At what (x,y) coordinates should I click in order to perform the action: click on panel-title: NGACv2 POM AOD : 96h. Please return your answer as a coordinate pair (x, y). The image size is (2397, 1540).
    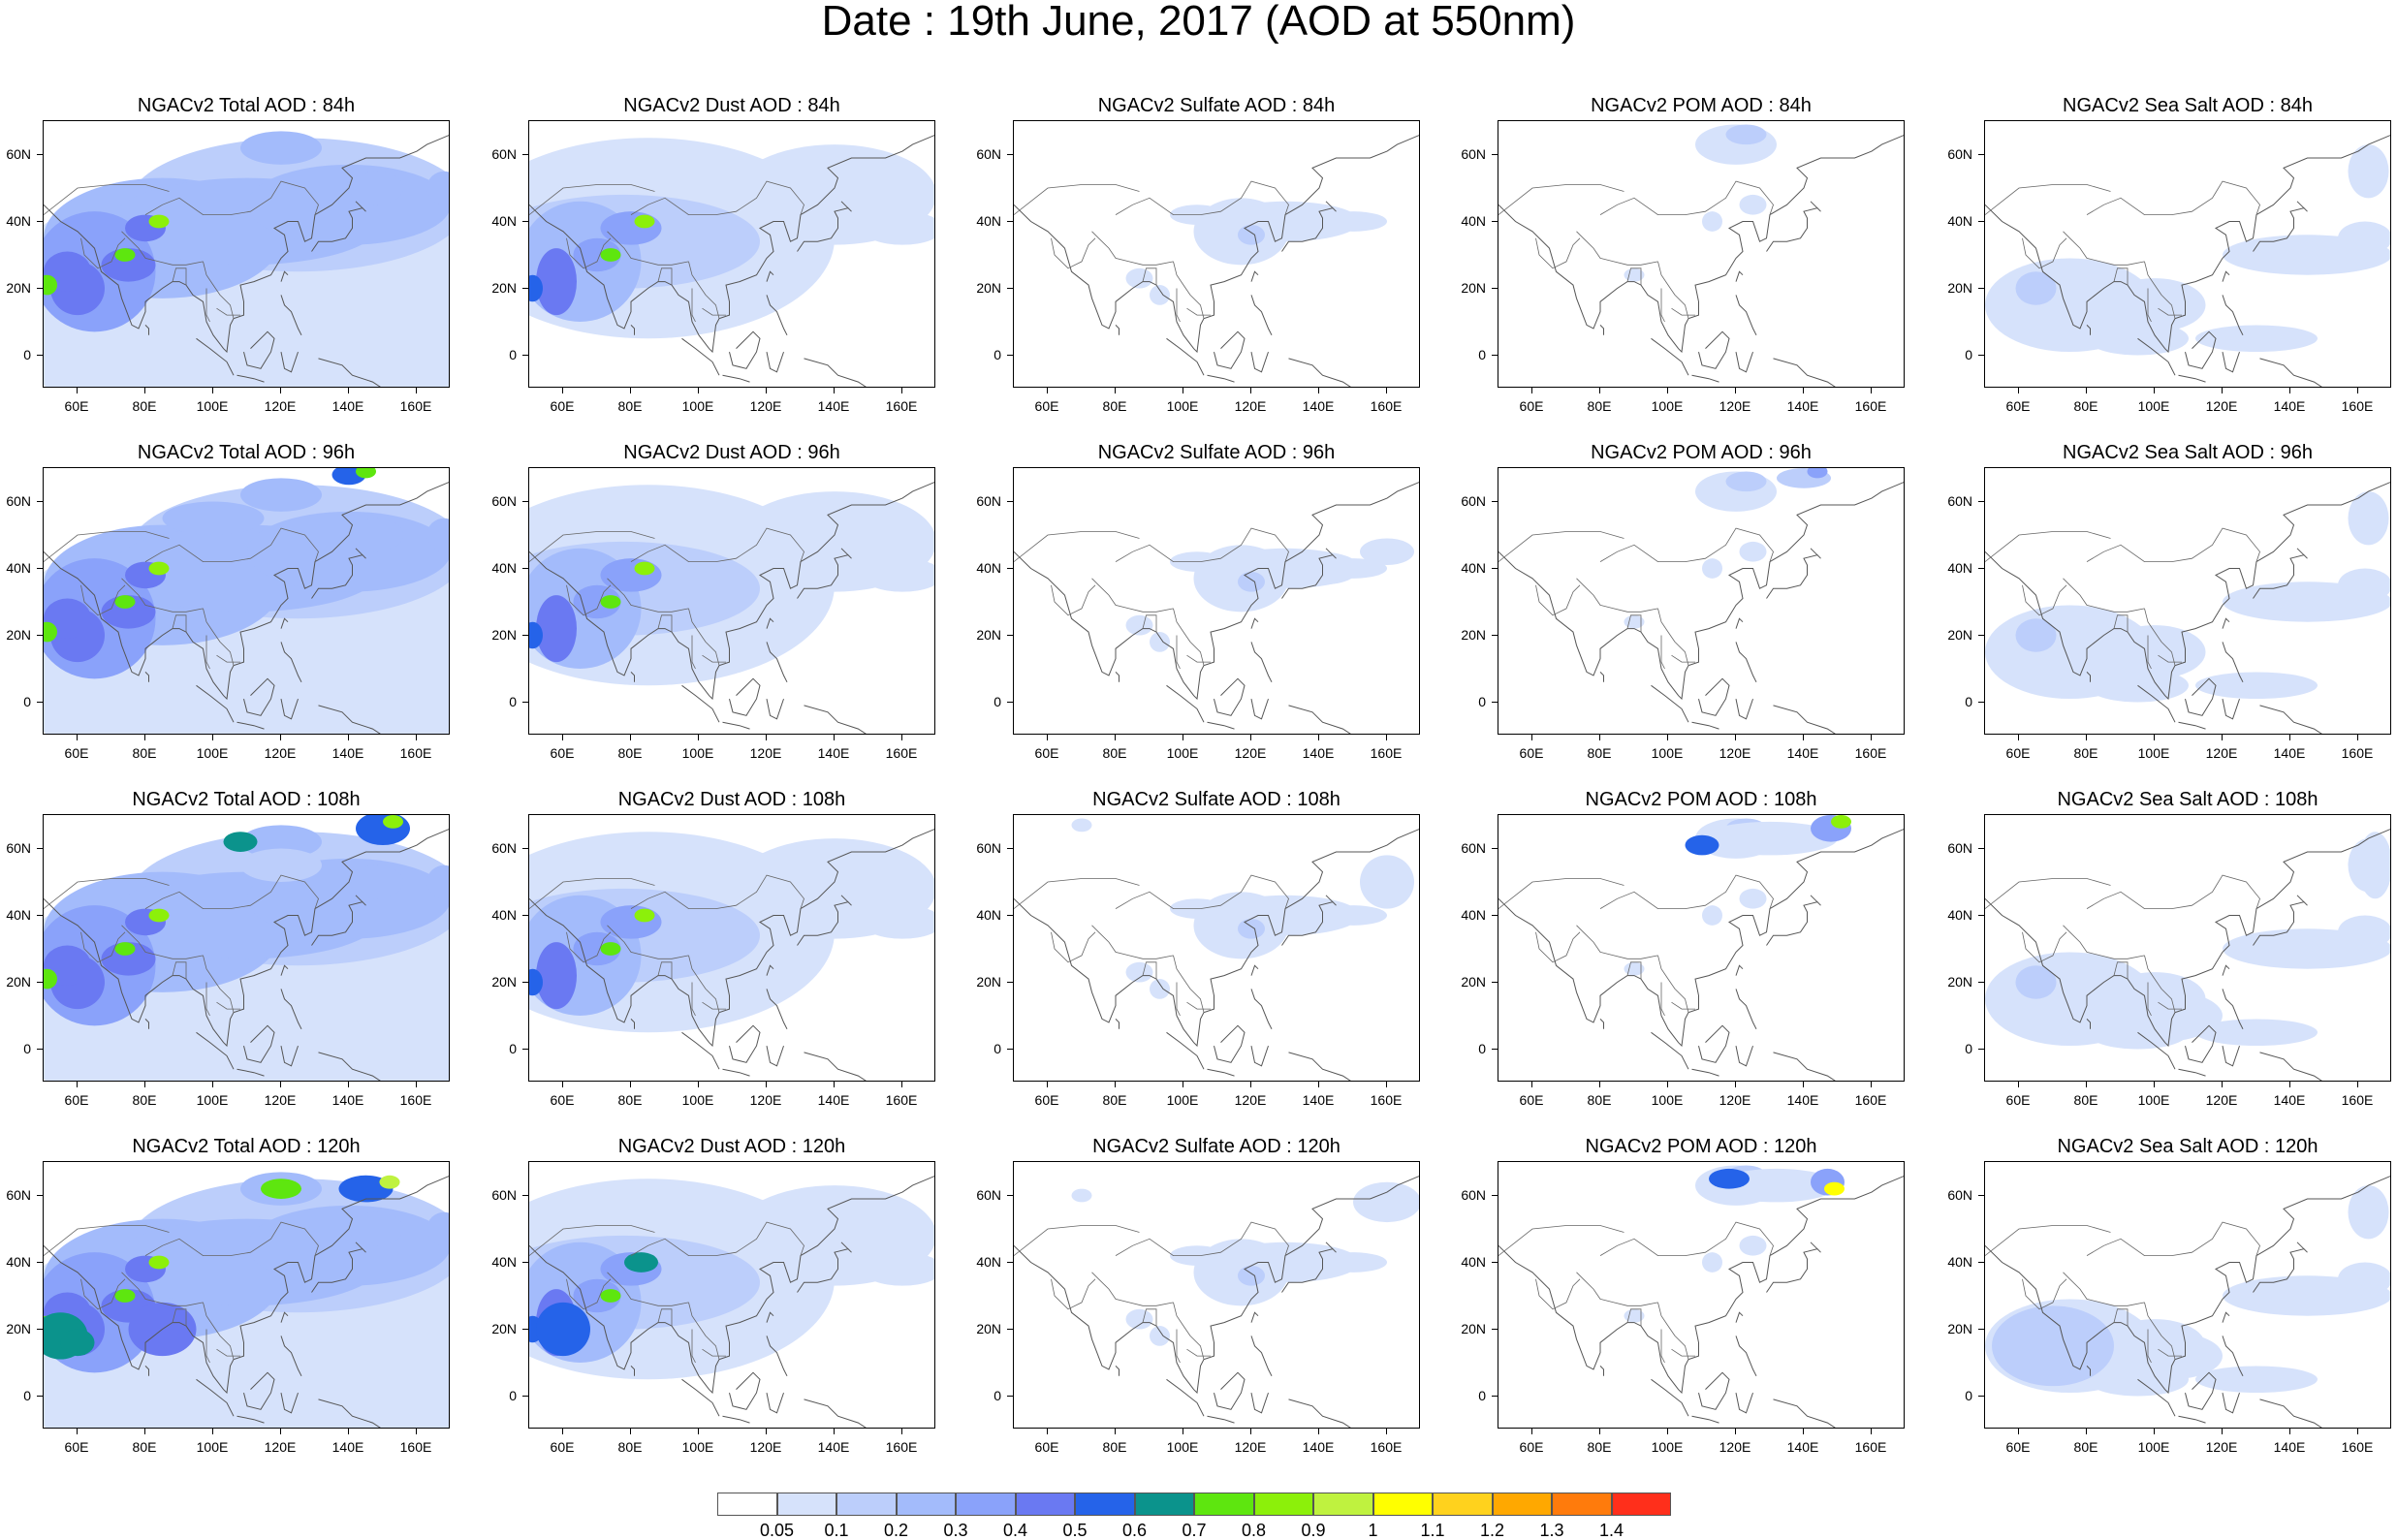
    Looking at the image, I should click on (1702, 452).